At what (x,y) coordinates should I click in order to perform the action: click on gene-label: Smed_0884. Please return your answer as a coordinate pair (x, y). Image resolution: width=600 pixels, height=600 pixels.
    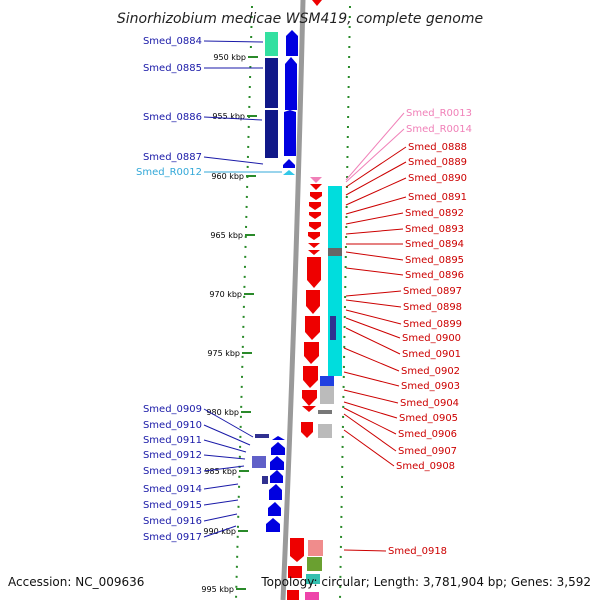
    Looking at the image, I should click on (172, 41).